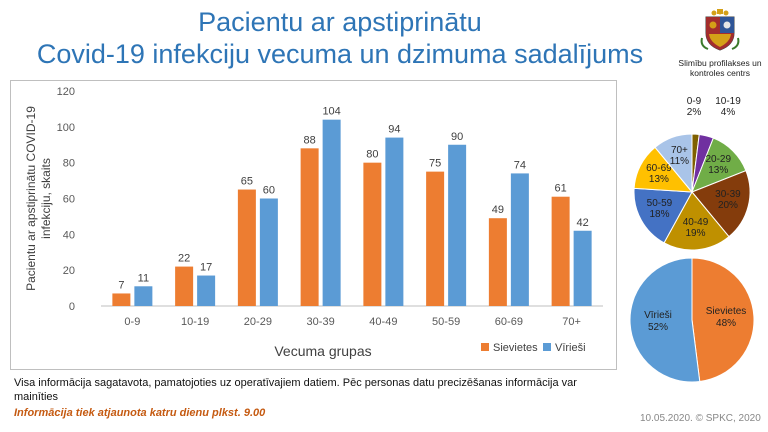 Image resolution: width=768 pixels, height=432 pixels. Describe the element at coordinates (720, 68) in the screenshot. I see `logo-text: Slimību profilakses un kontroles centrs` at that location.